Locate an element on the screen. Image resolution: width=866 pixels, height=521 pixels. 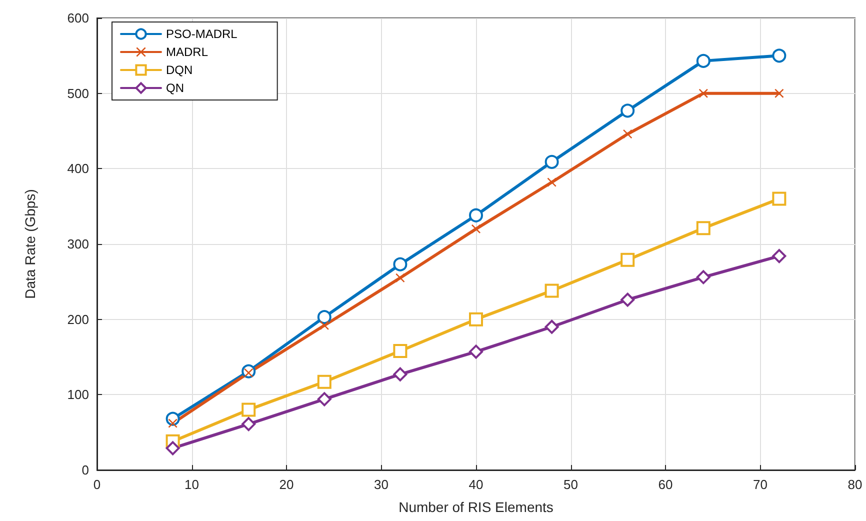
y-tick-label: 100 is located at coordinates (78, 394).